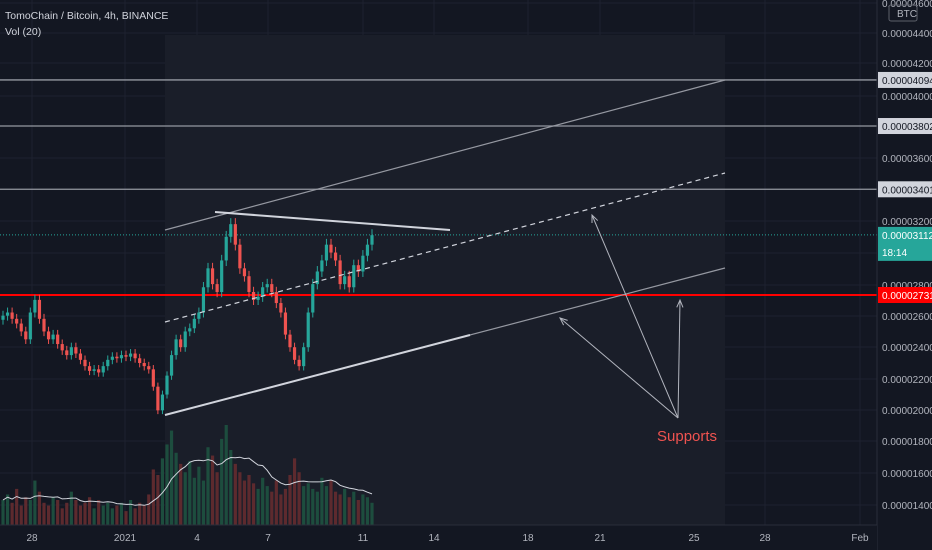 The image size is (932, 550). I want to click on y-tick-label: 0.00002000, so click(907, 411).